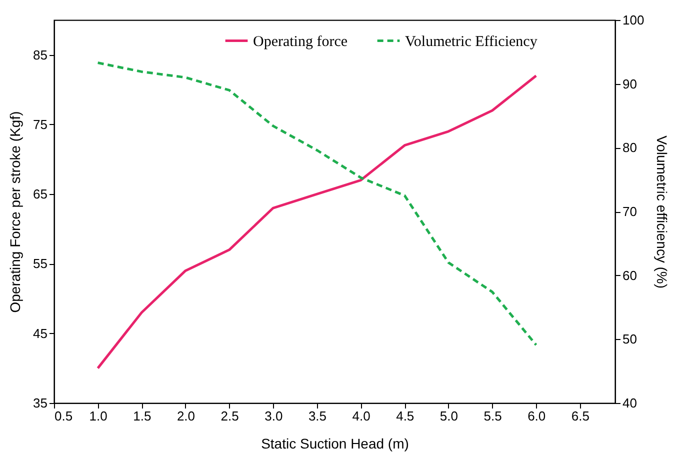 The height and width of the screenshot is (461, 676). What do you see at coordinates (629, 148) in the screenshot?
I see `y2-tick-label: 80` at bounding box center [629, 148].